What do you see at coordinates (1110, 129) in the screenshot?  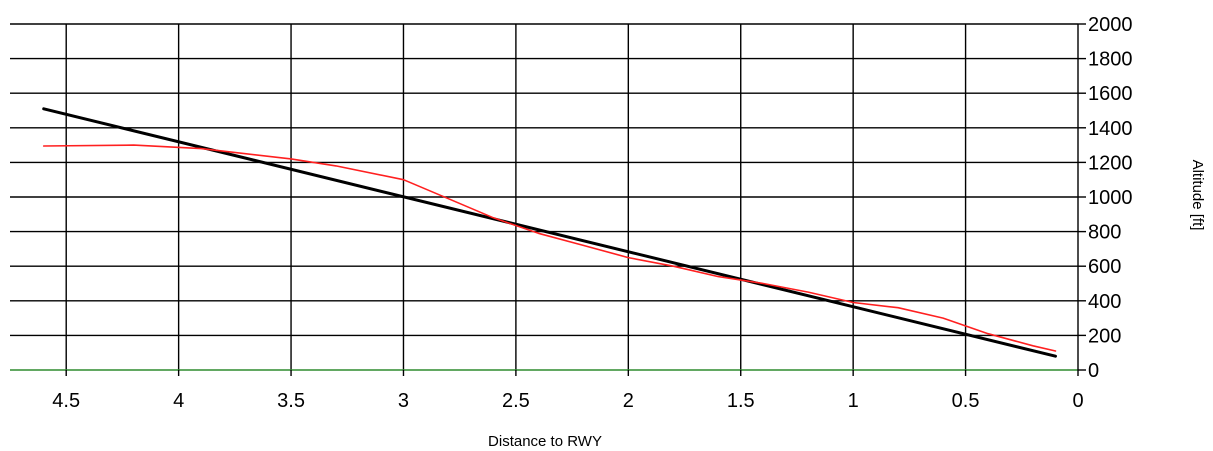 I see `y-tick-label-7: 1400` at bounding box center [1110, 129].